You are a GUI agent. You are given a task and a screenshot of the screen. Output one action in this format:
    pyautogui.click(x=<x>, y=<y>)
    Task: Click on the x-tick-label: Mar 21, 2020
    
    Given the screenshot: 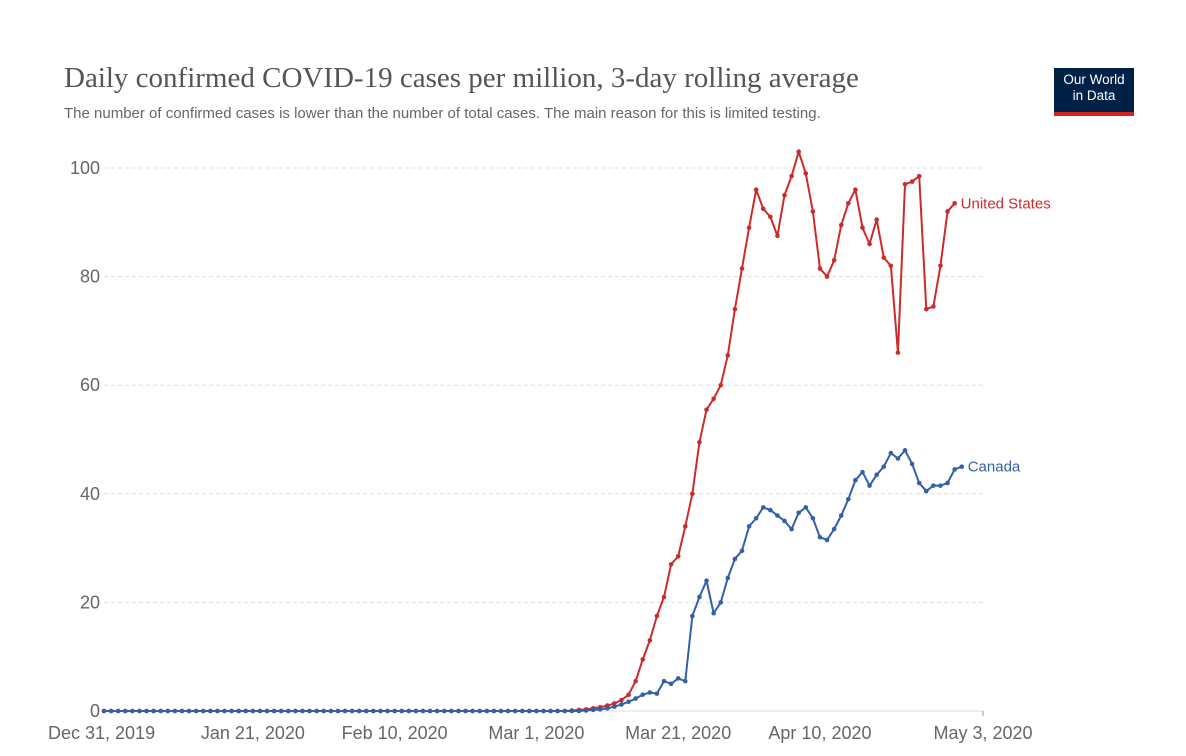 What is the action you would take?
    pyautogui.click(x=678, y=733)
    